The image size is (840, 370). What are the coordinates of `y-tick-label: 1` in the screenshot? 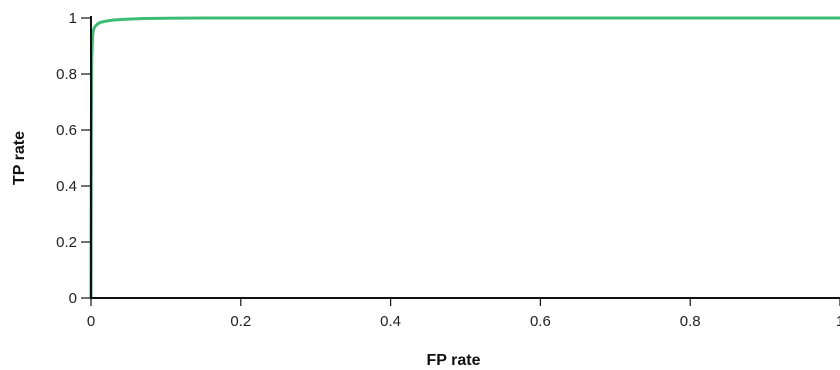 It's located at (73, 18).